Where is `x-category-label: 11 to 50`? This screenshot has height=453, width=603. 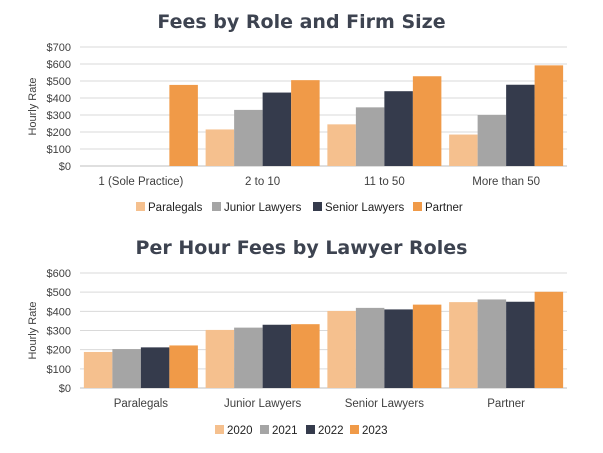
x-category-label: 11 to 50 is located at coordinates (384, 182).